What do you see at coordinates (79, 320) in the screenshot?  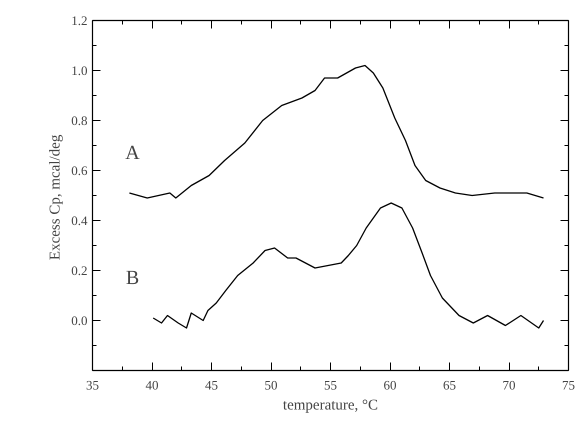 I see `y-tick-label: 0.0` at bounding box center [79, 320].